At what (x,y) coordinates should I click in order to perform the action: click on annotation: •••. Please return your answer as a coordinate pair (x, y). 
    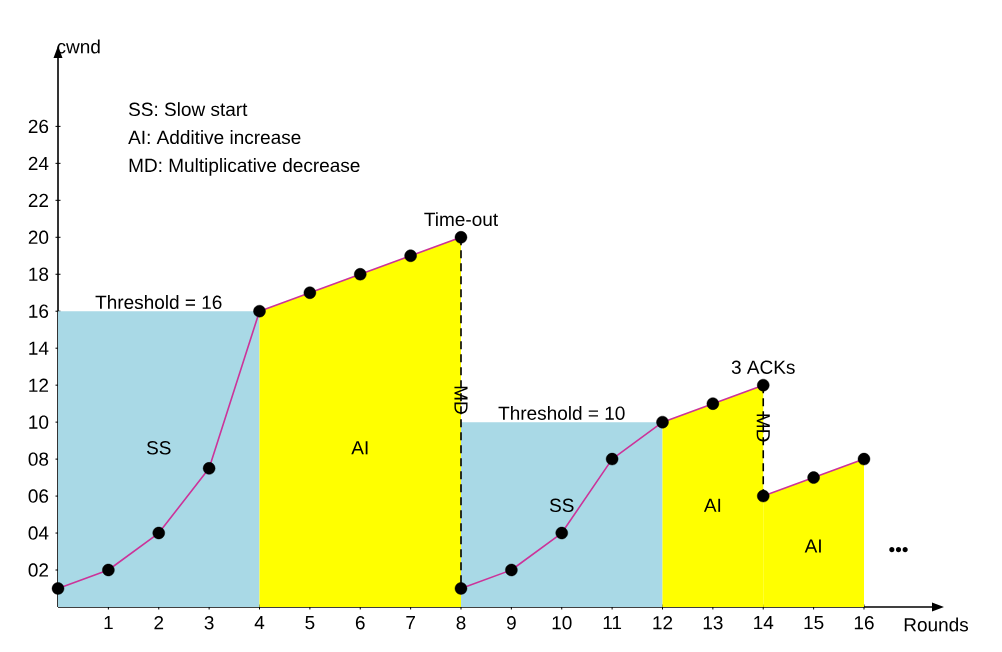
    Looking at the image, I should click on (898, 550).